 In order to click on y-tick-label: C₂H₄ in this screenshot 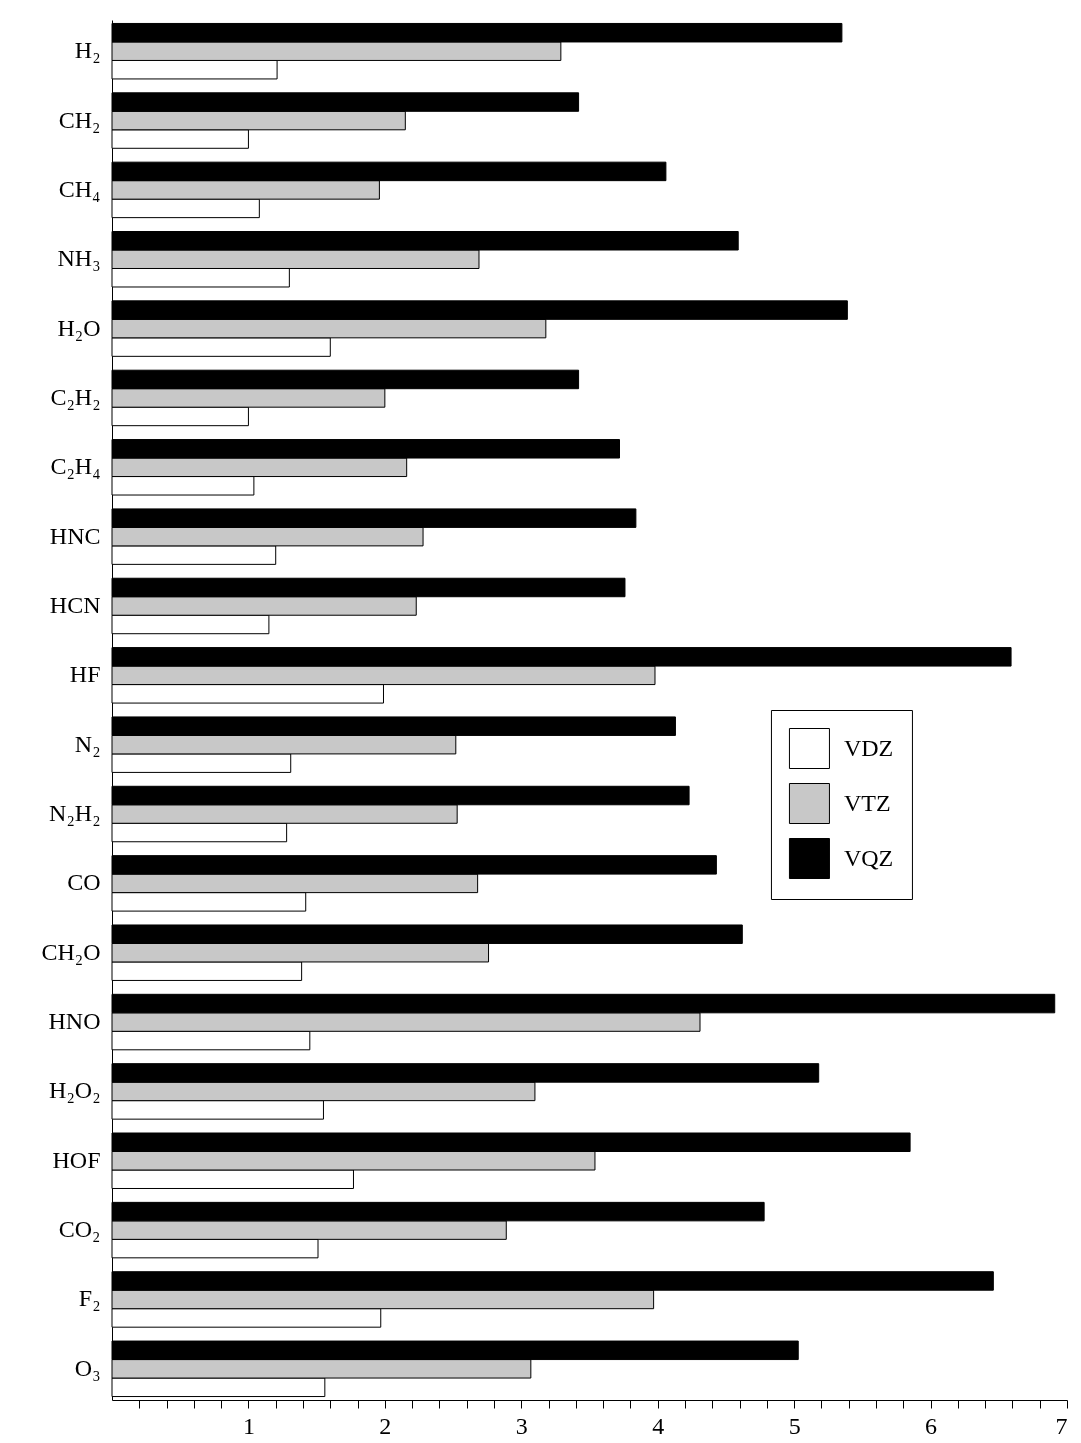, I will do `click(75, 466)`.